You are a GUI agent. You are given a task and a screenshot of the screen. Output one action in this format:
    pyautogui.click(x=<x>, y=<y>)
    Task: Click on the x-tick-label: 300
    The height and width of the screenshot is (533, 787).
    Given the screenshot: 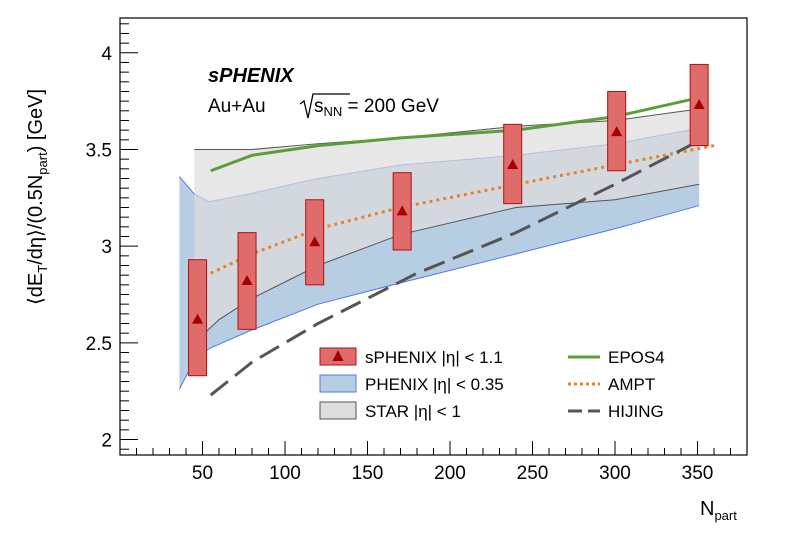 What is the action you would take?
    pyautogui.click(x=615, y=473)
    